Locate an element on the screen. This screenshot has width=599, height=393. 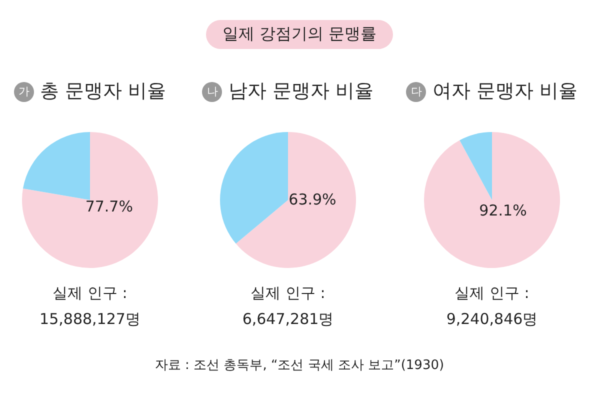
text: 15,888,127명 is located at coordinates (90, 319).